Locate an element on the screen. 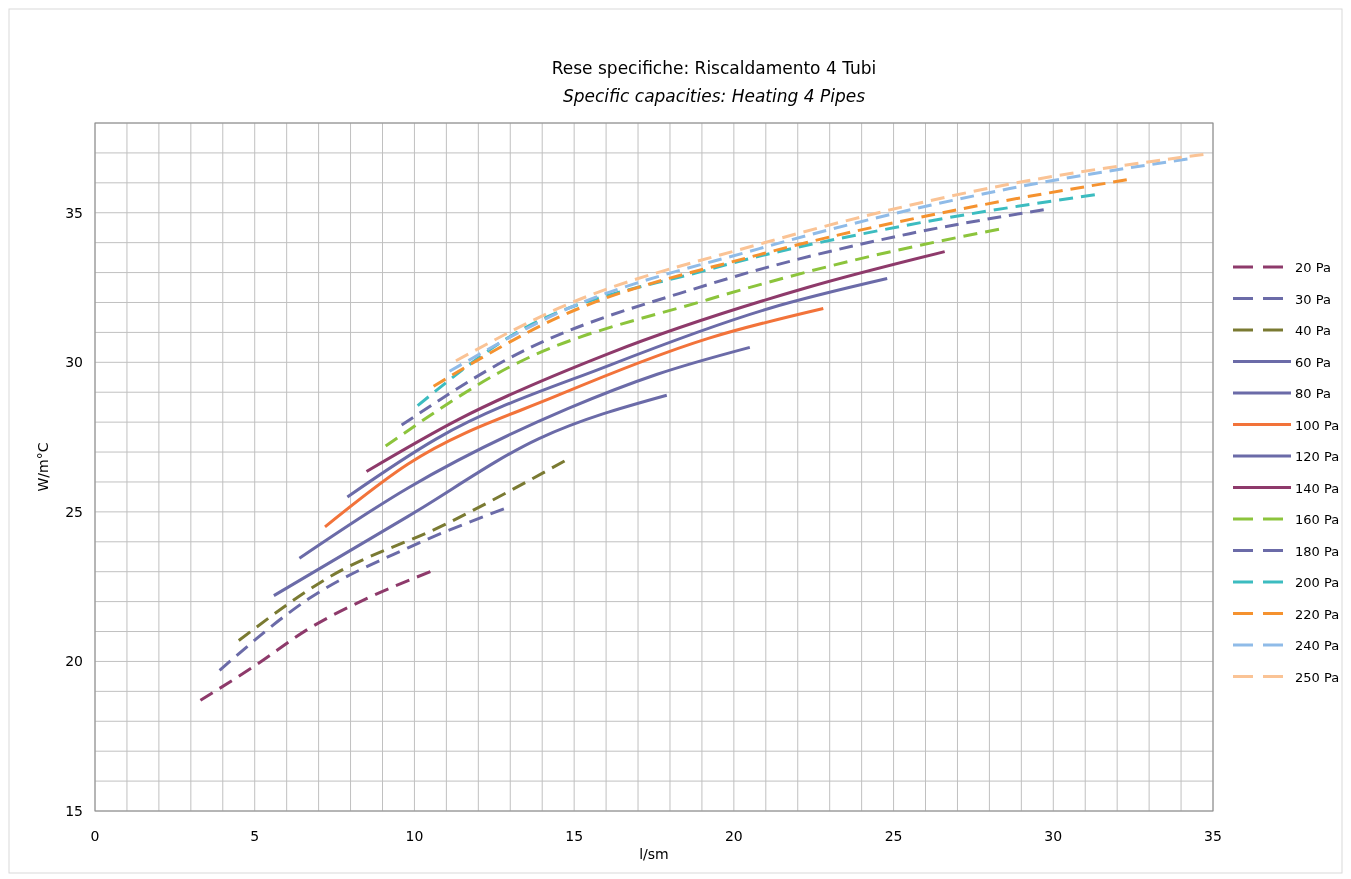  y-tick-label: 25 is located at coordinates (74, 511).